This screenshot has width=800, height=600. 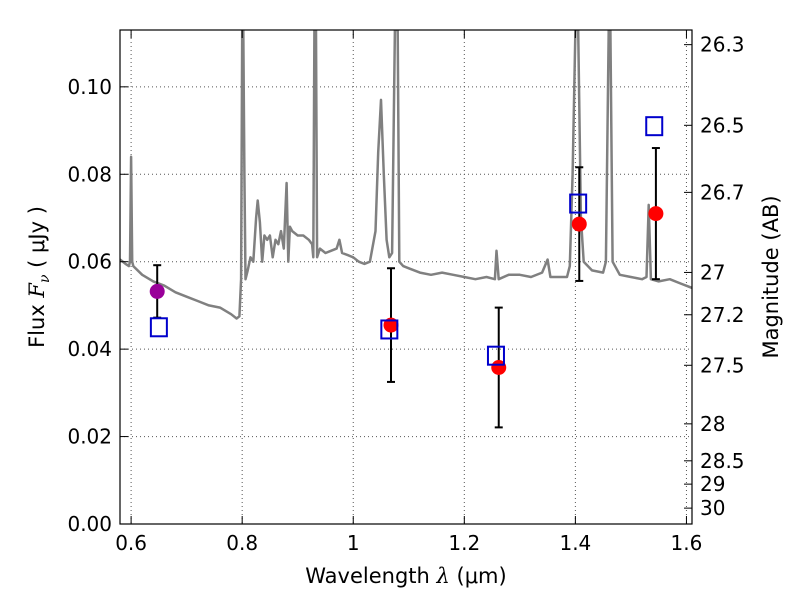 What do you see at coordinates (353, 543) in the screenshot?
I see `x-tick-label: 1` at bounding box center [353, 543].